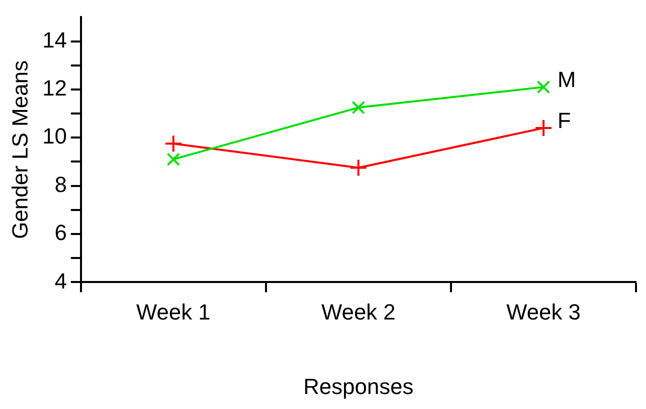 Image resolution: width=646 pixels, height=409 pixels. Describe the element at coordinates (19, 149) in the screenshot. I see `y-axis-title: Gender LS Means` at that location.